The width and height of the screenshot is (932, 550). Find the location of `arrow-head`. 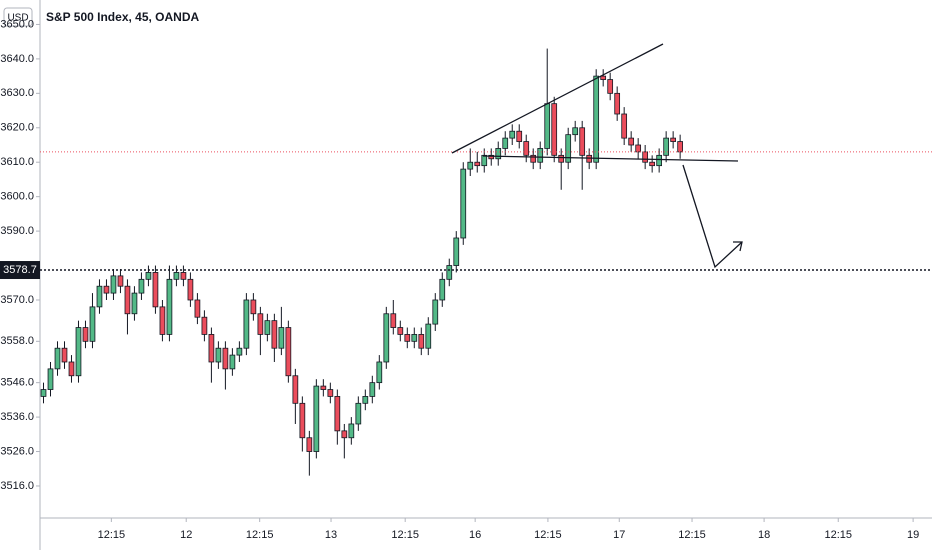

arrow-head is located at coordinates (738, 246).